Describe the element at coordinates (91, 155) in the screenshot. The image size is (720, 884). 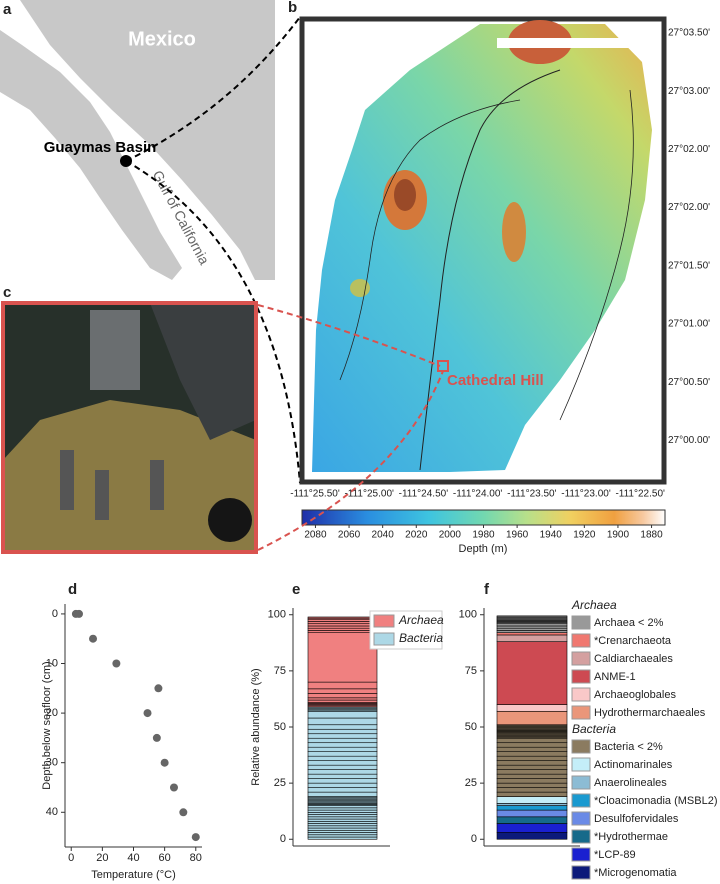
I see `peninsula` at that location.